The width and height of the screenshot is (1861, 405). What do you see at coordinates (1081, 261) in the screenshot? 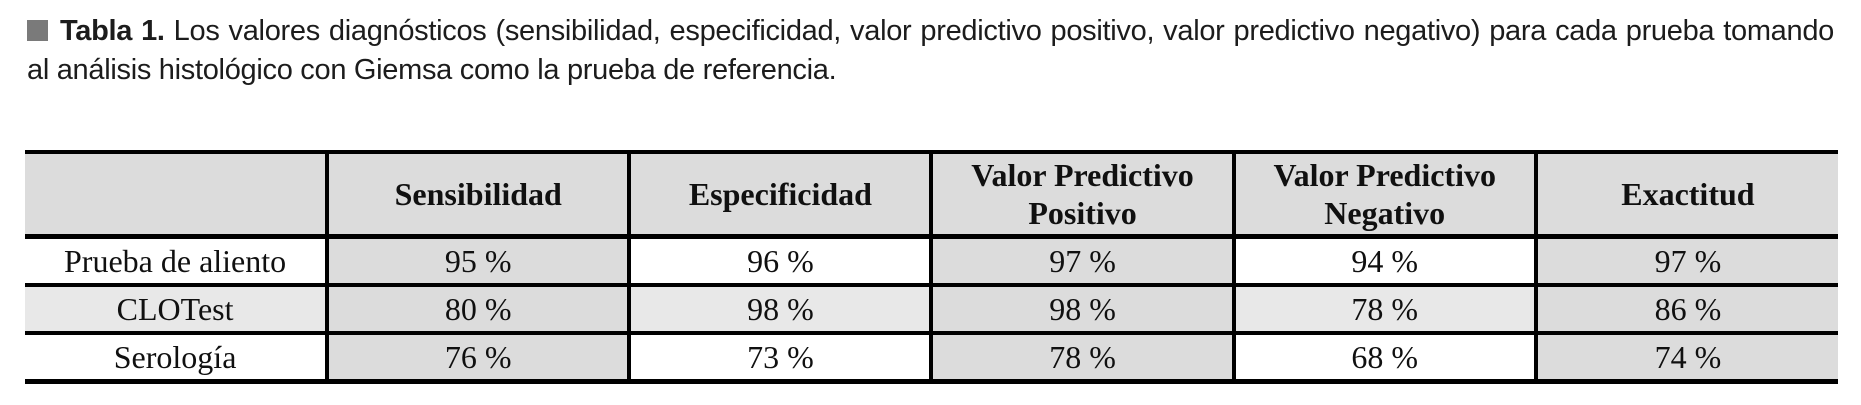
I see `cell-vpp: 97 %` at bounding box center [1081, 261].